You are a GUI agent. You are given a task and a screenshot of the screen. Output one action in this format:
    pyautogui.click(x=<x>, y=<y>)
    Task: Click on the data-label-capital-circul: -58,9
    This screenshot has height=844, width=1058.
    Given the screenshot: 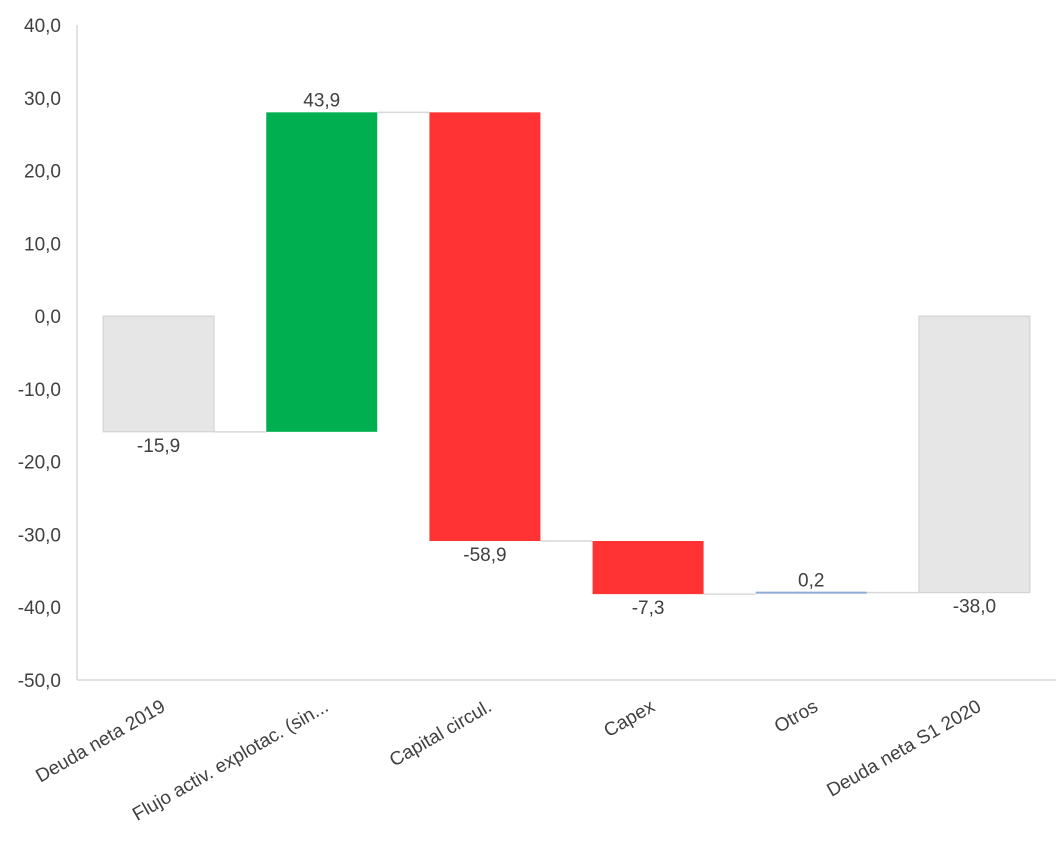 What is the action you would take?
    pyautogui.click(x=484, y=555)
    